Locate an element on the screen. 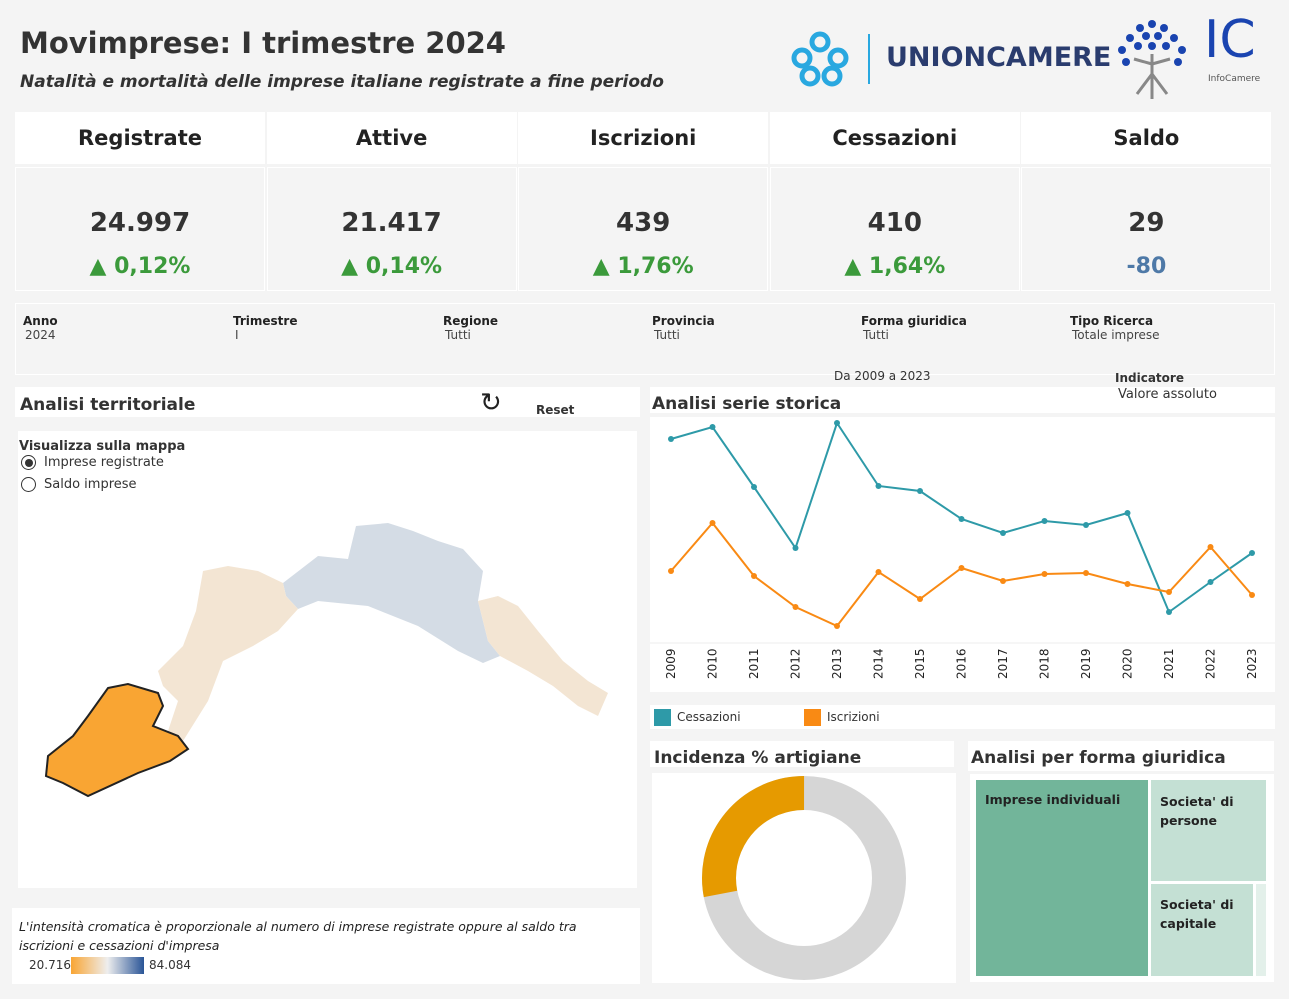  color-scale is located at coordinates (107, 965).